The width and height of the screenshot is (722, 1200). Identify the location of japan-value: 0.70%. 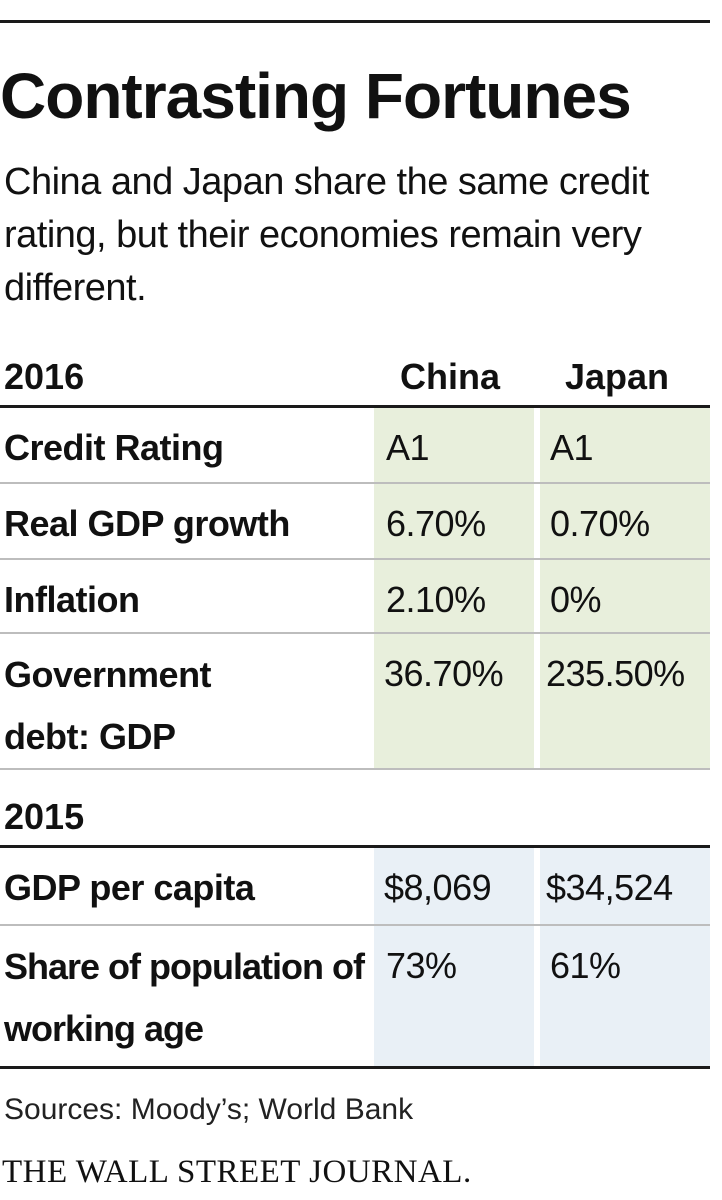
(600, 523).